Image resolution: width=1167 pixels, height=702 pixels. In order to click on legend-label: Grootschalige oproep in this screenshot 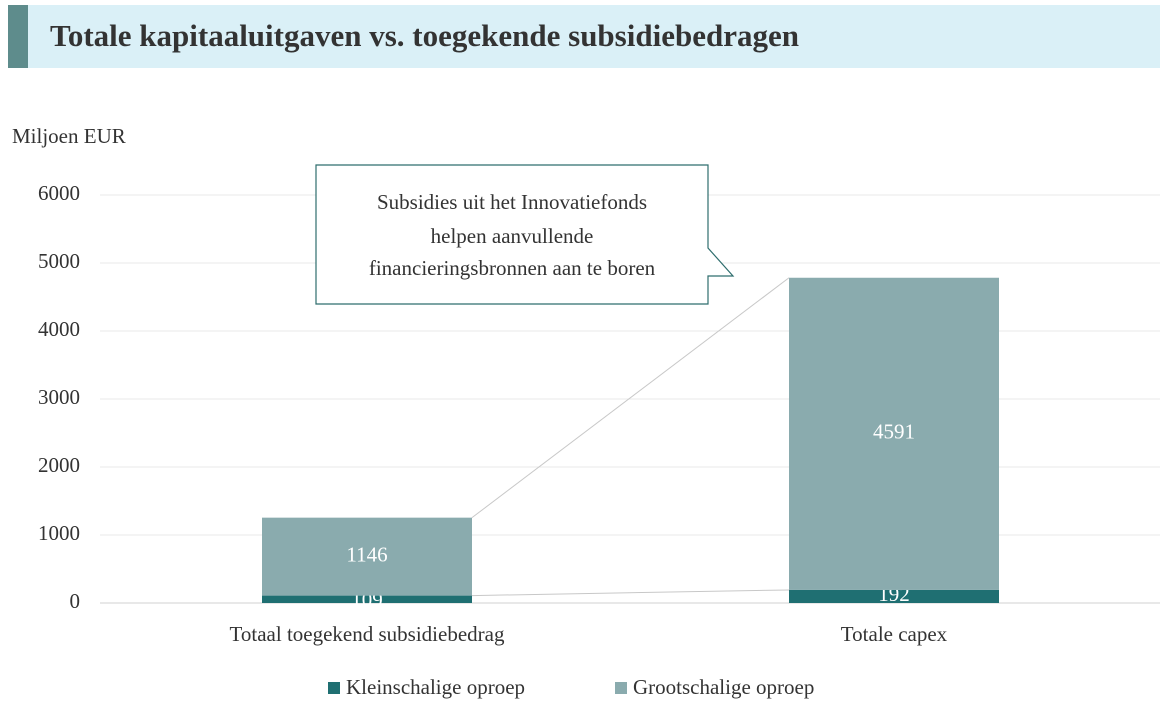, I will do `click(723, 687)`.